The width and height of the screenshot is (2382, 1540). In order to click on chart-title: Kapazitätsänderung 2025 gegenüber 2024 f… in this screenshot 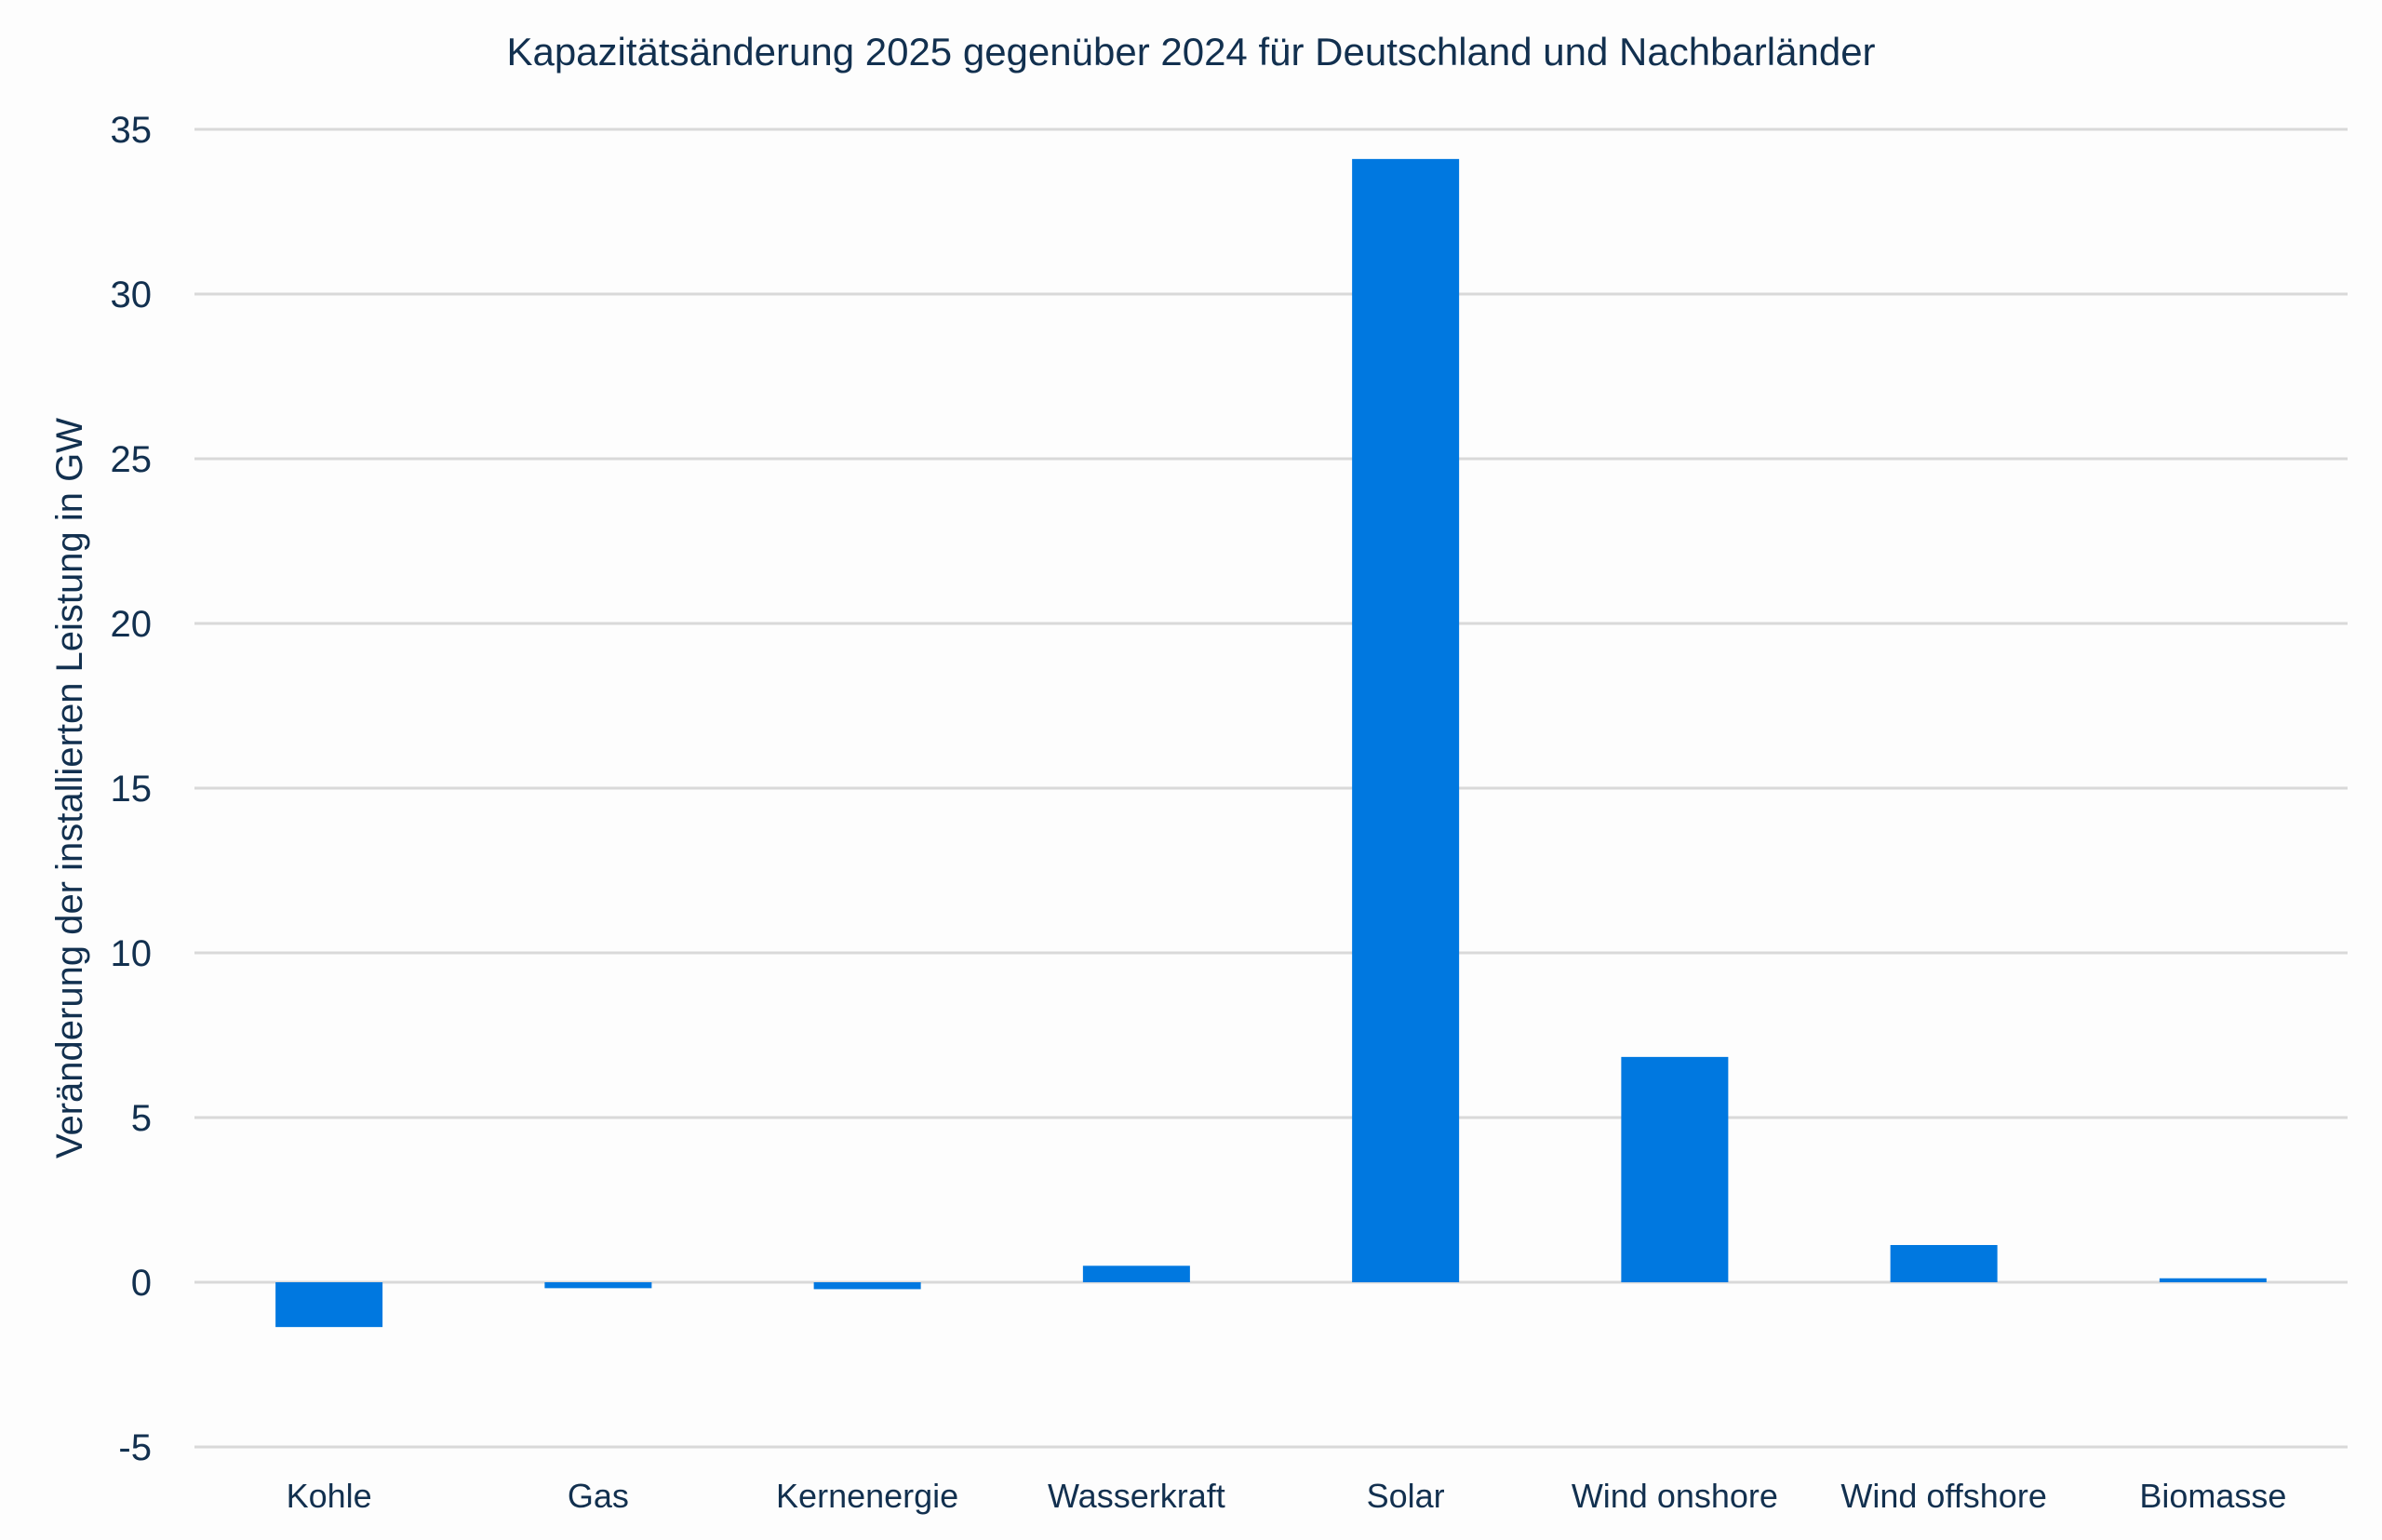, I will do `click(1190, 52)`.